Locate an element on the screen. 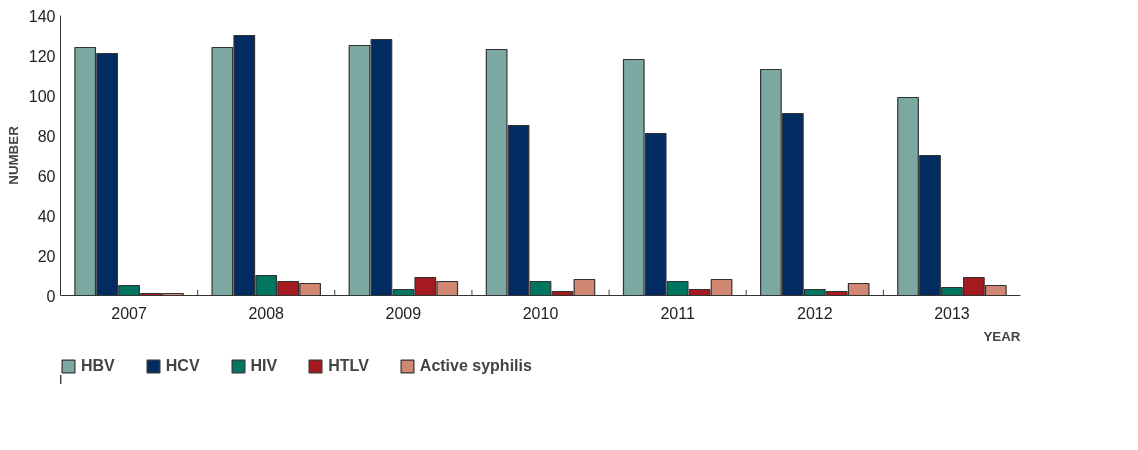 This screenshot has width=1138, height=450. x-tick-label: 2007 is located at coordinates (129, 313).